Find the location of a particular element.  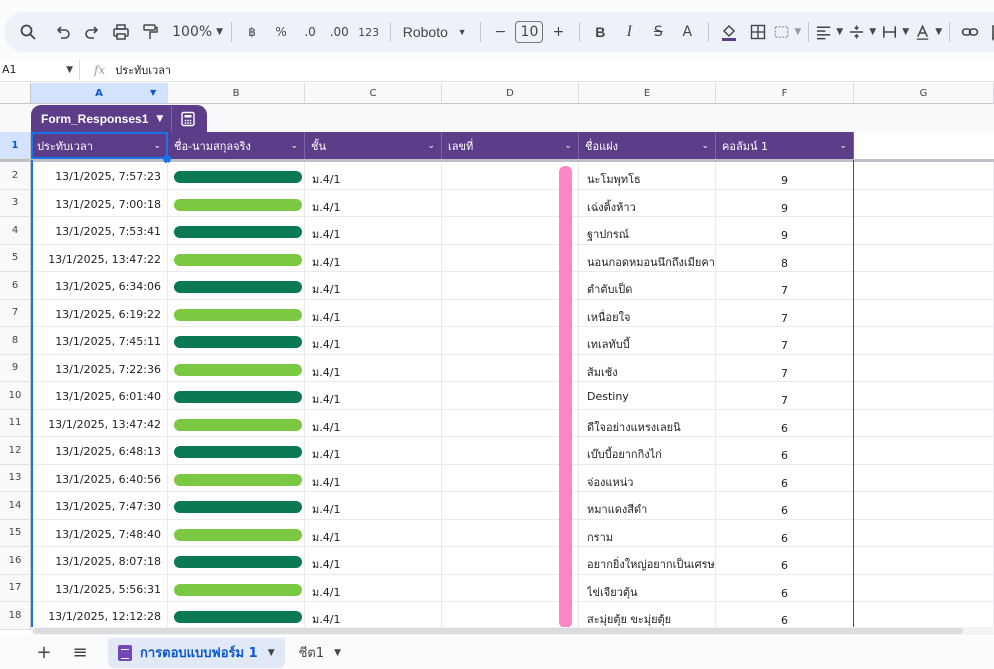

row-number: 3 is located at coordinates (15, 203).